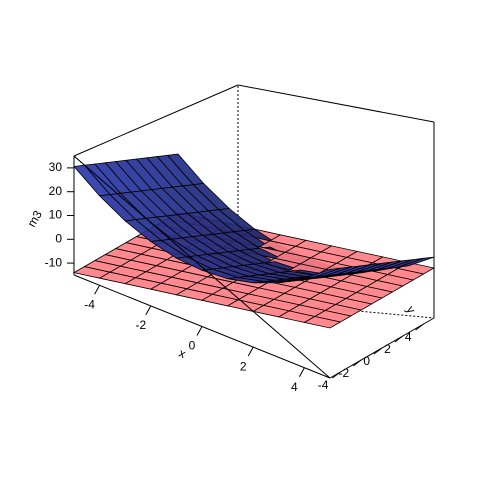  I want to click on z-tick-label: 0, so click(58, 238).